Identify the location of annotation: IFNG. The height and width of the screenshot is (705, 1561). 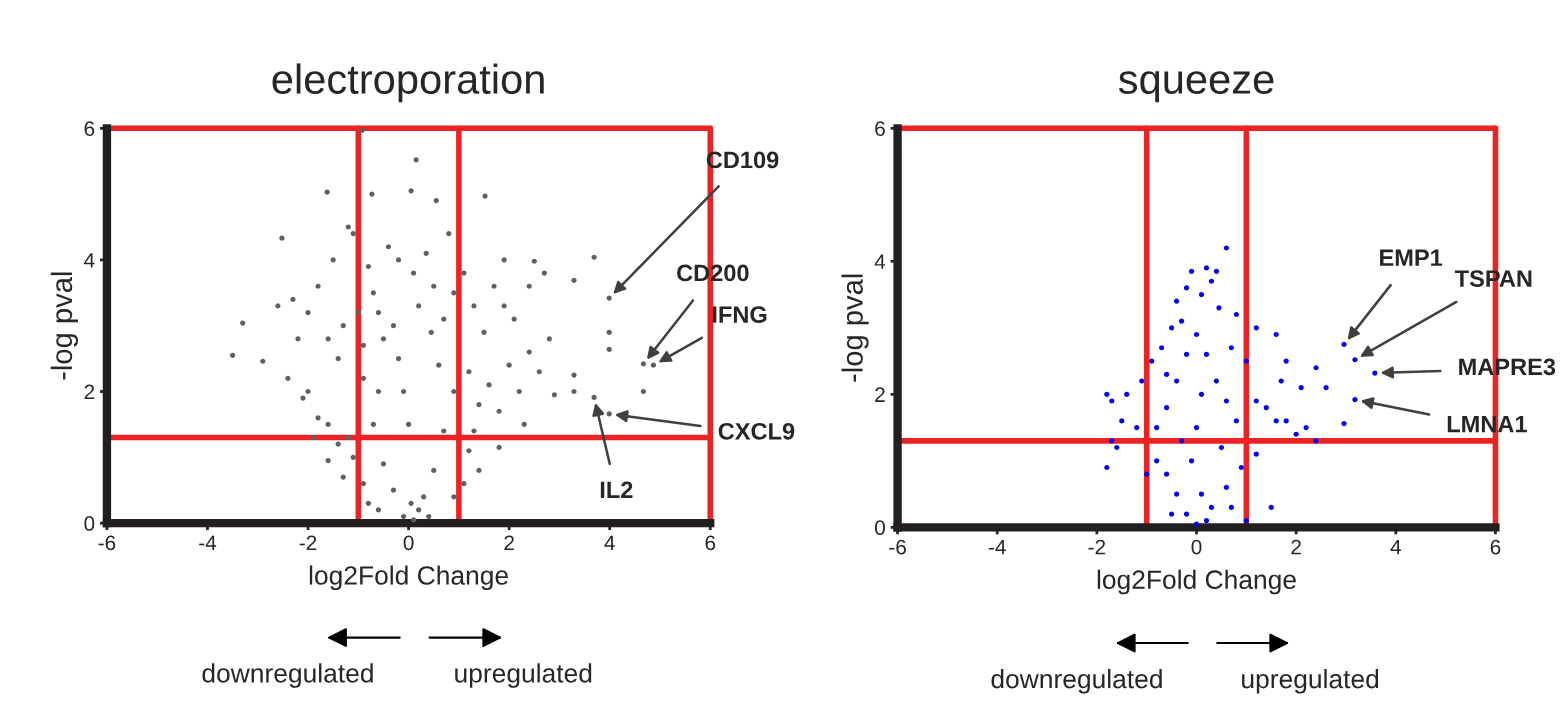
(739, 314).